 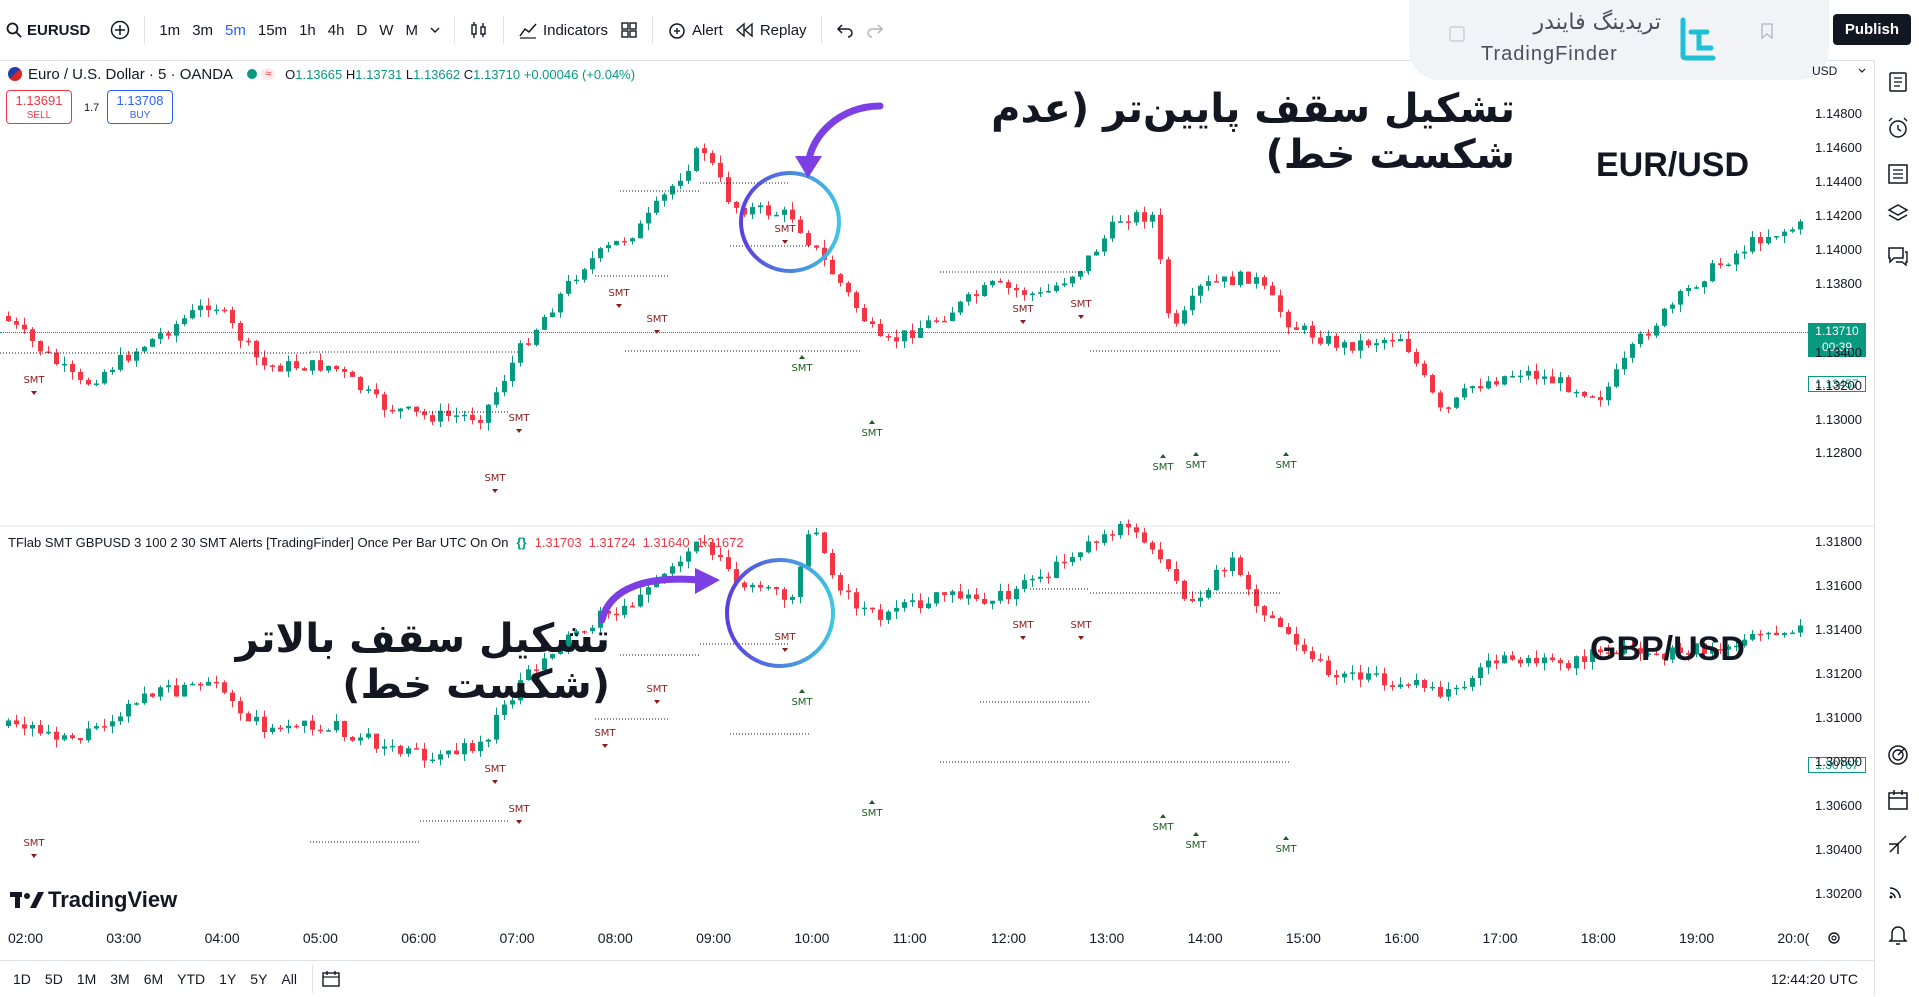 What do you see at coordinates (629, 30) in the screenshot?
I see `templates-button` at bounding box center [629, 30].